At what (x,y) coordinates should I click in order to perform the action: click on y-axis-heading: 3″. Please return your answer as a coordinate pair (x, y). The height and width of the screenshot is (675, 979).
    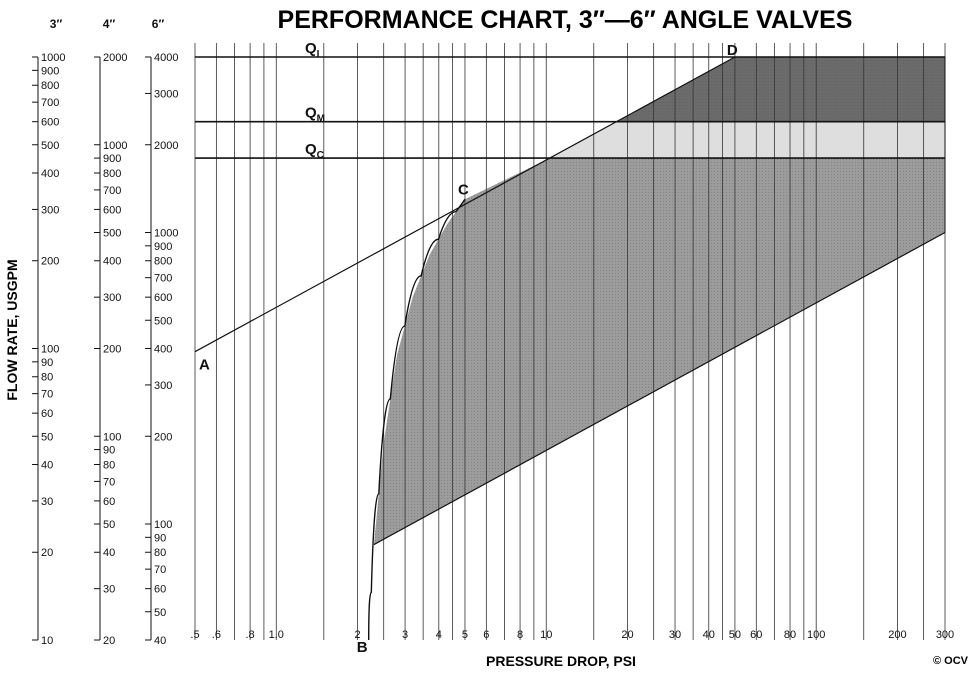
    Looking at the image, I should click on (56, 24).